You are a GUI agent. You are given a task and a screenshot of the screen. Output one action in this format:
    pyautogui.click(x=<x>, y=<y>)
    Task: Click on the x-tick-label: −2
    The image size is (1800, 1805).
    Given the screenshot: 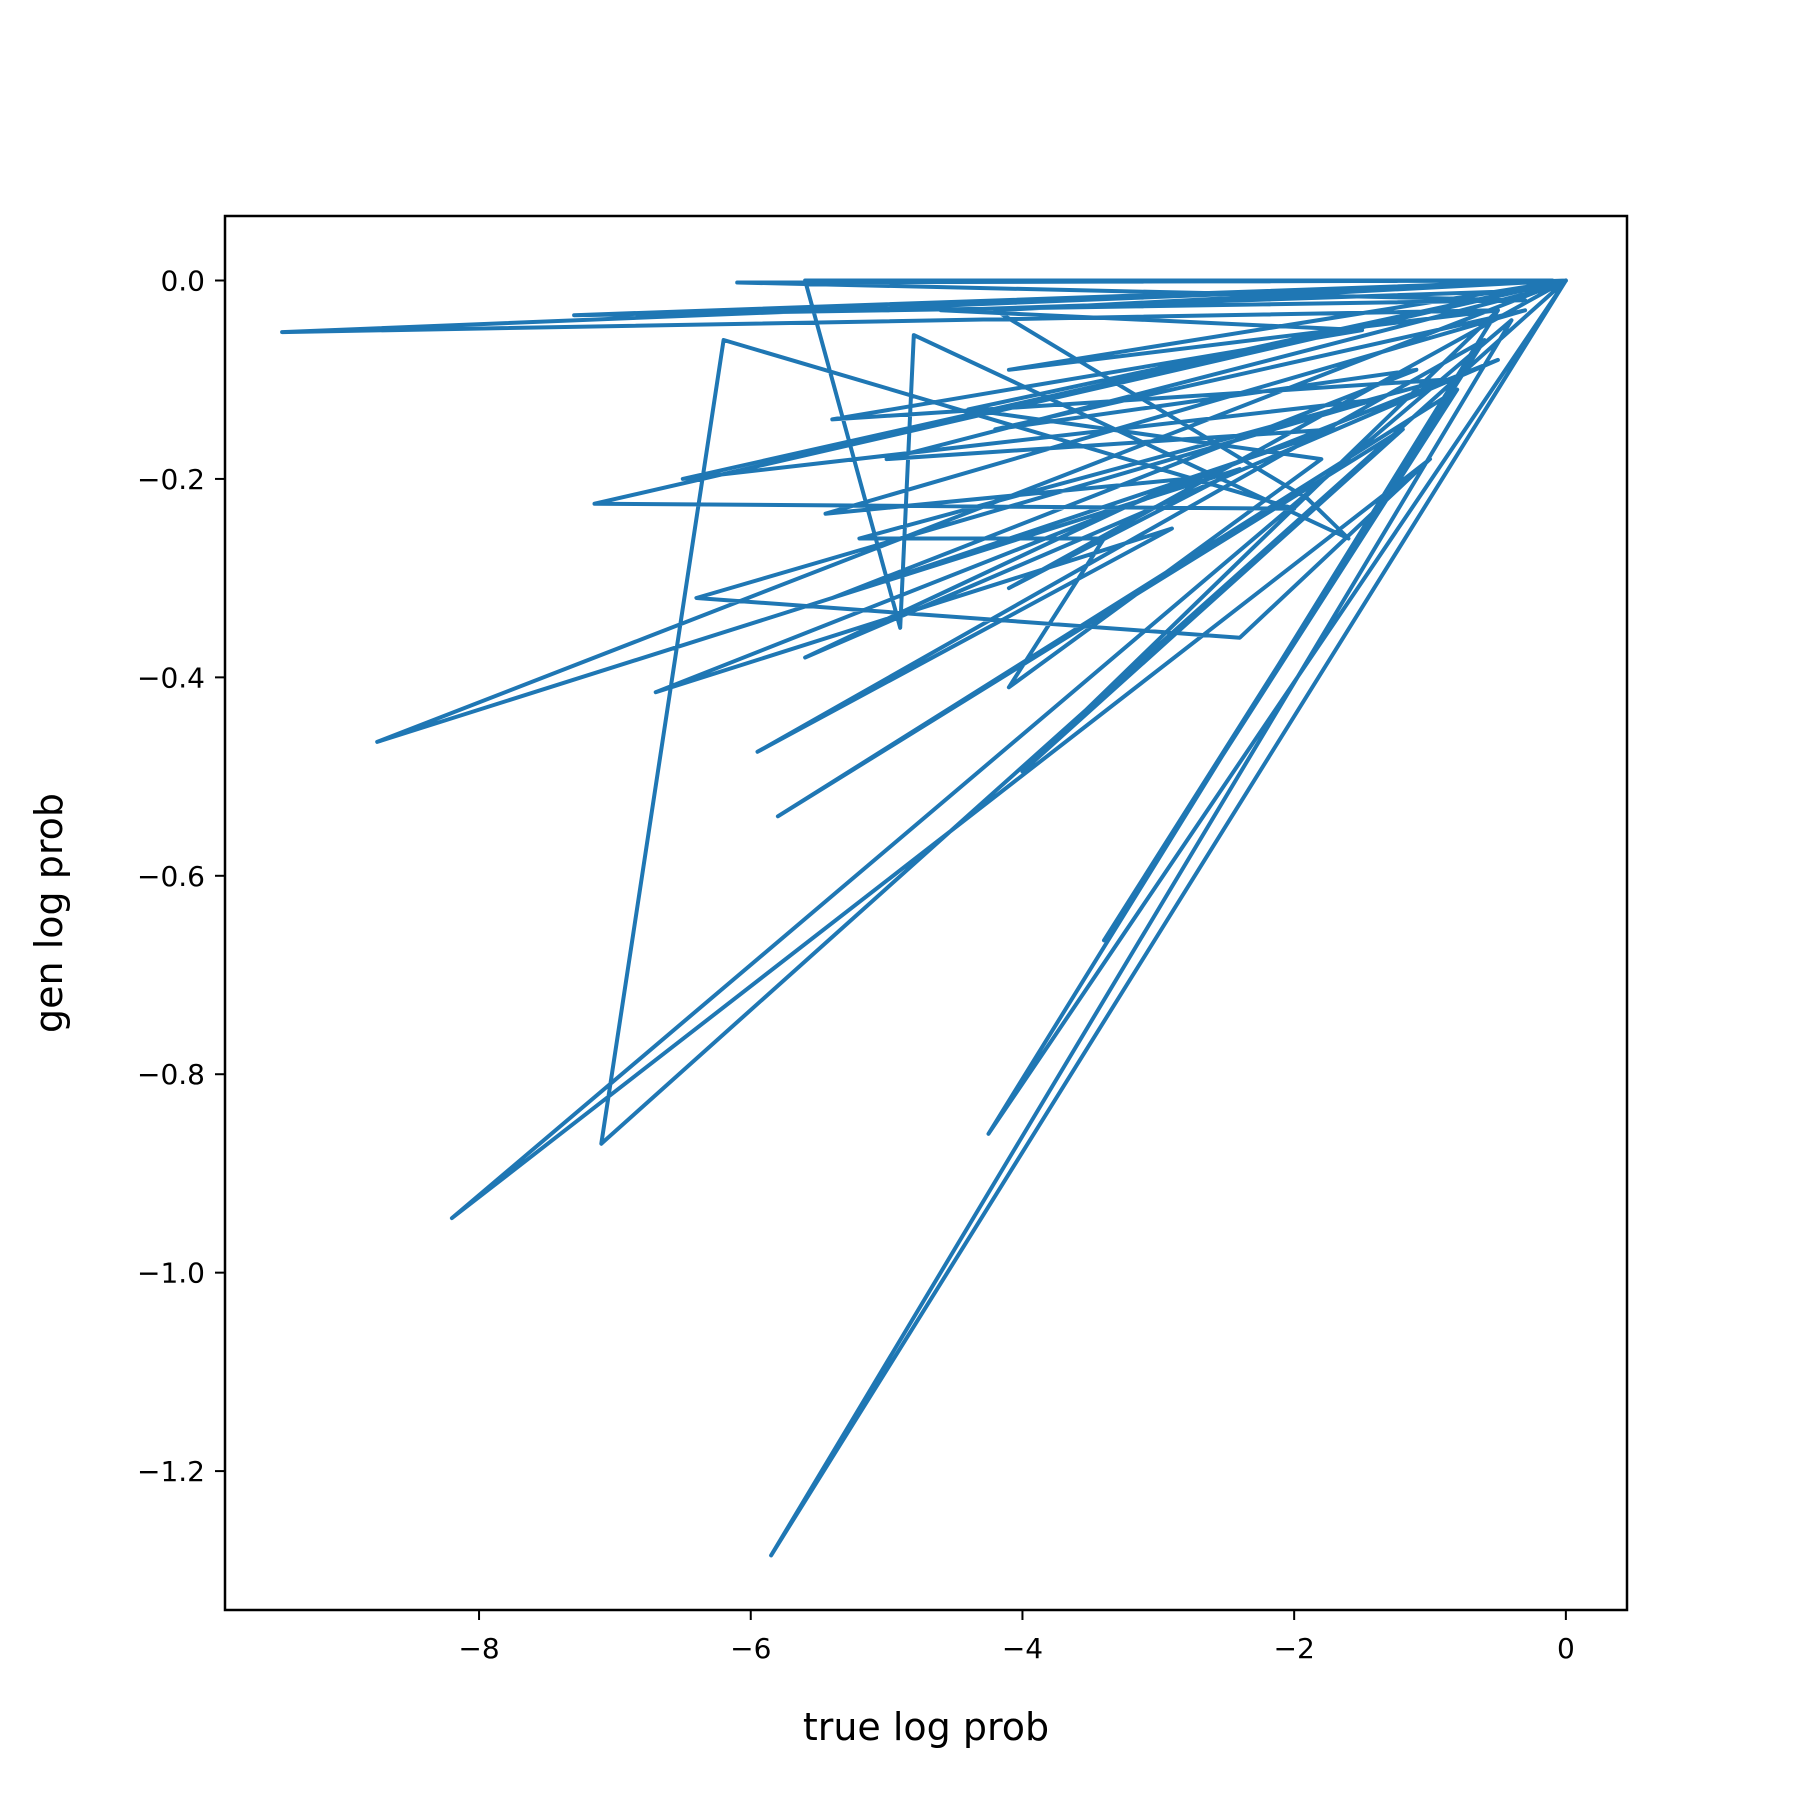 What is the action you would take?
    pyautogui.click(x=1294, y=1648)
    